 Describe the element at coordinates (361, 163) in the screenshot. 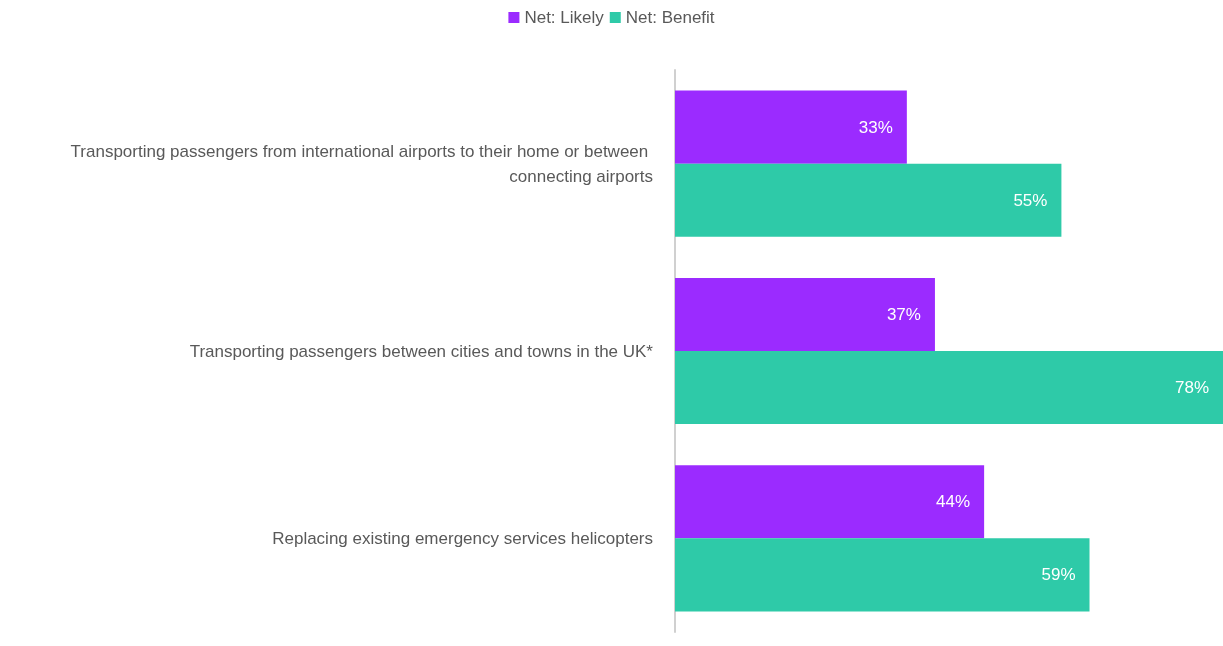

I see `y-tick-label: Transporting passengers from international airports to their home or between connecting airports` at that location.